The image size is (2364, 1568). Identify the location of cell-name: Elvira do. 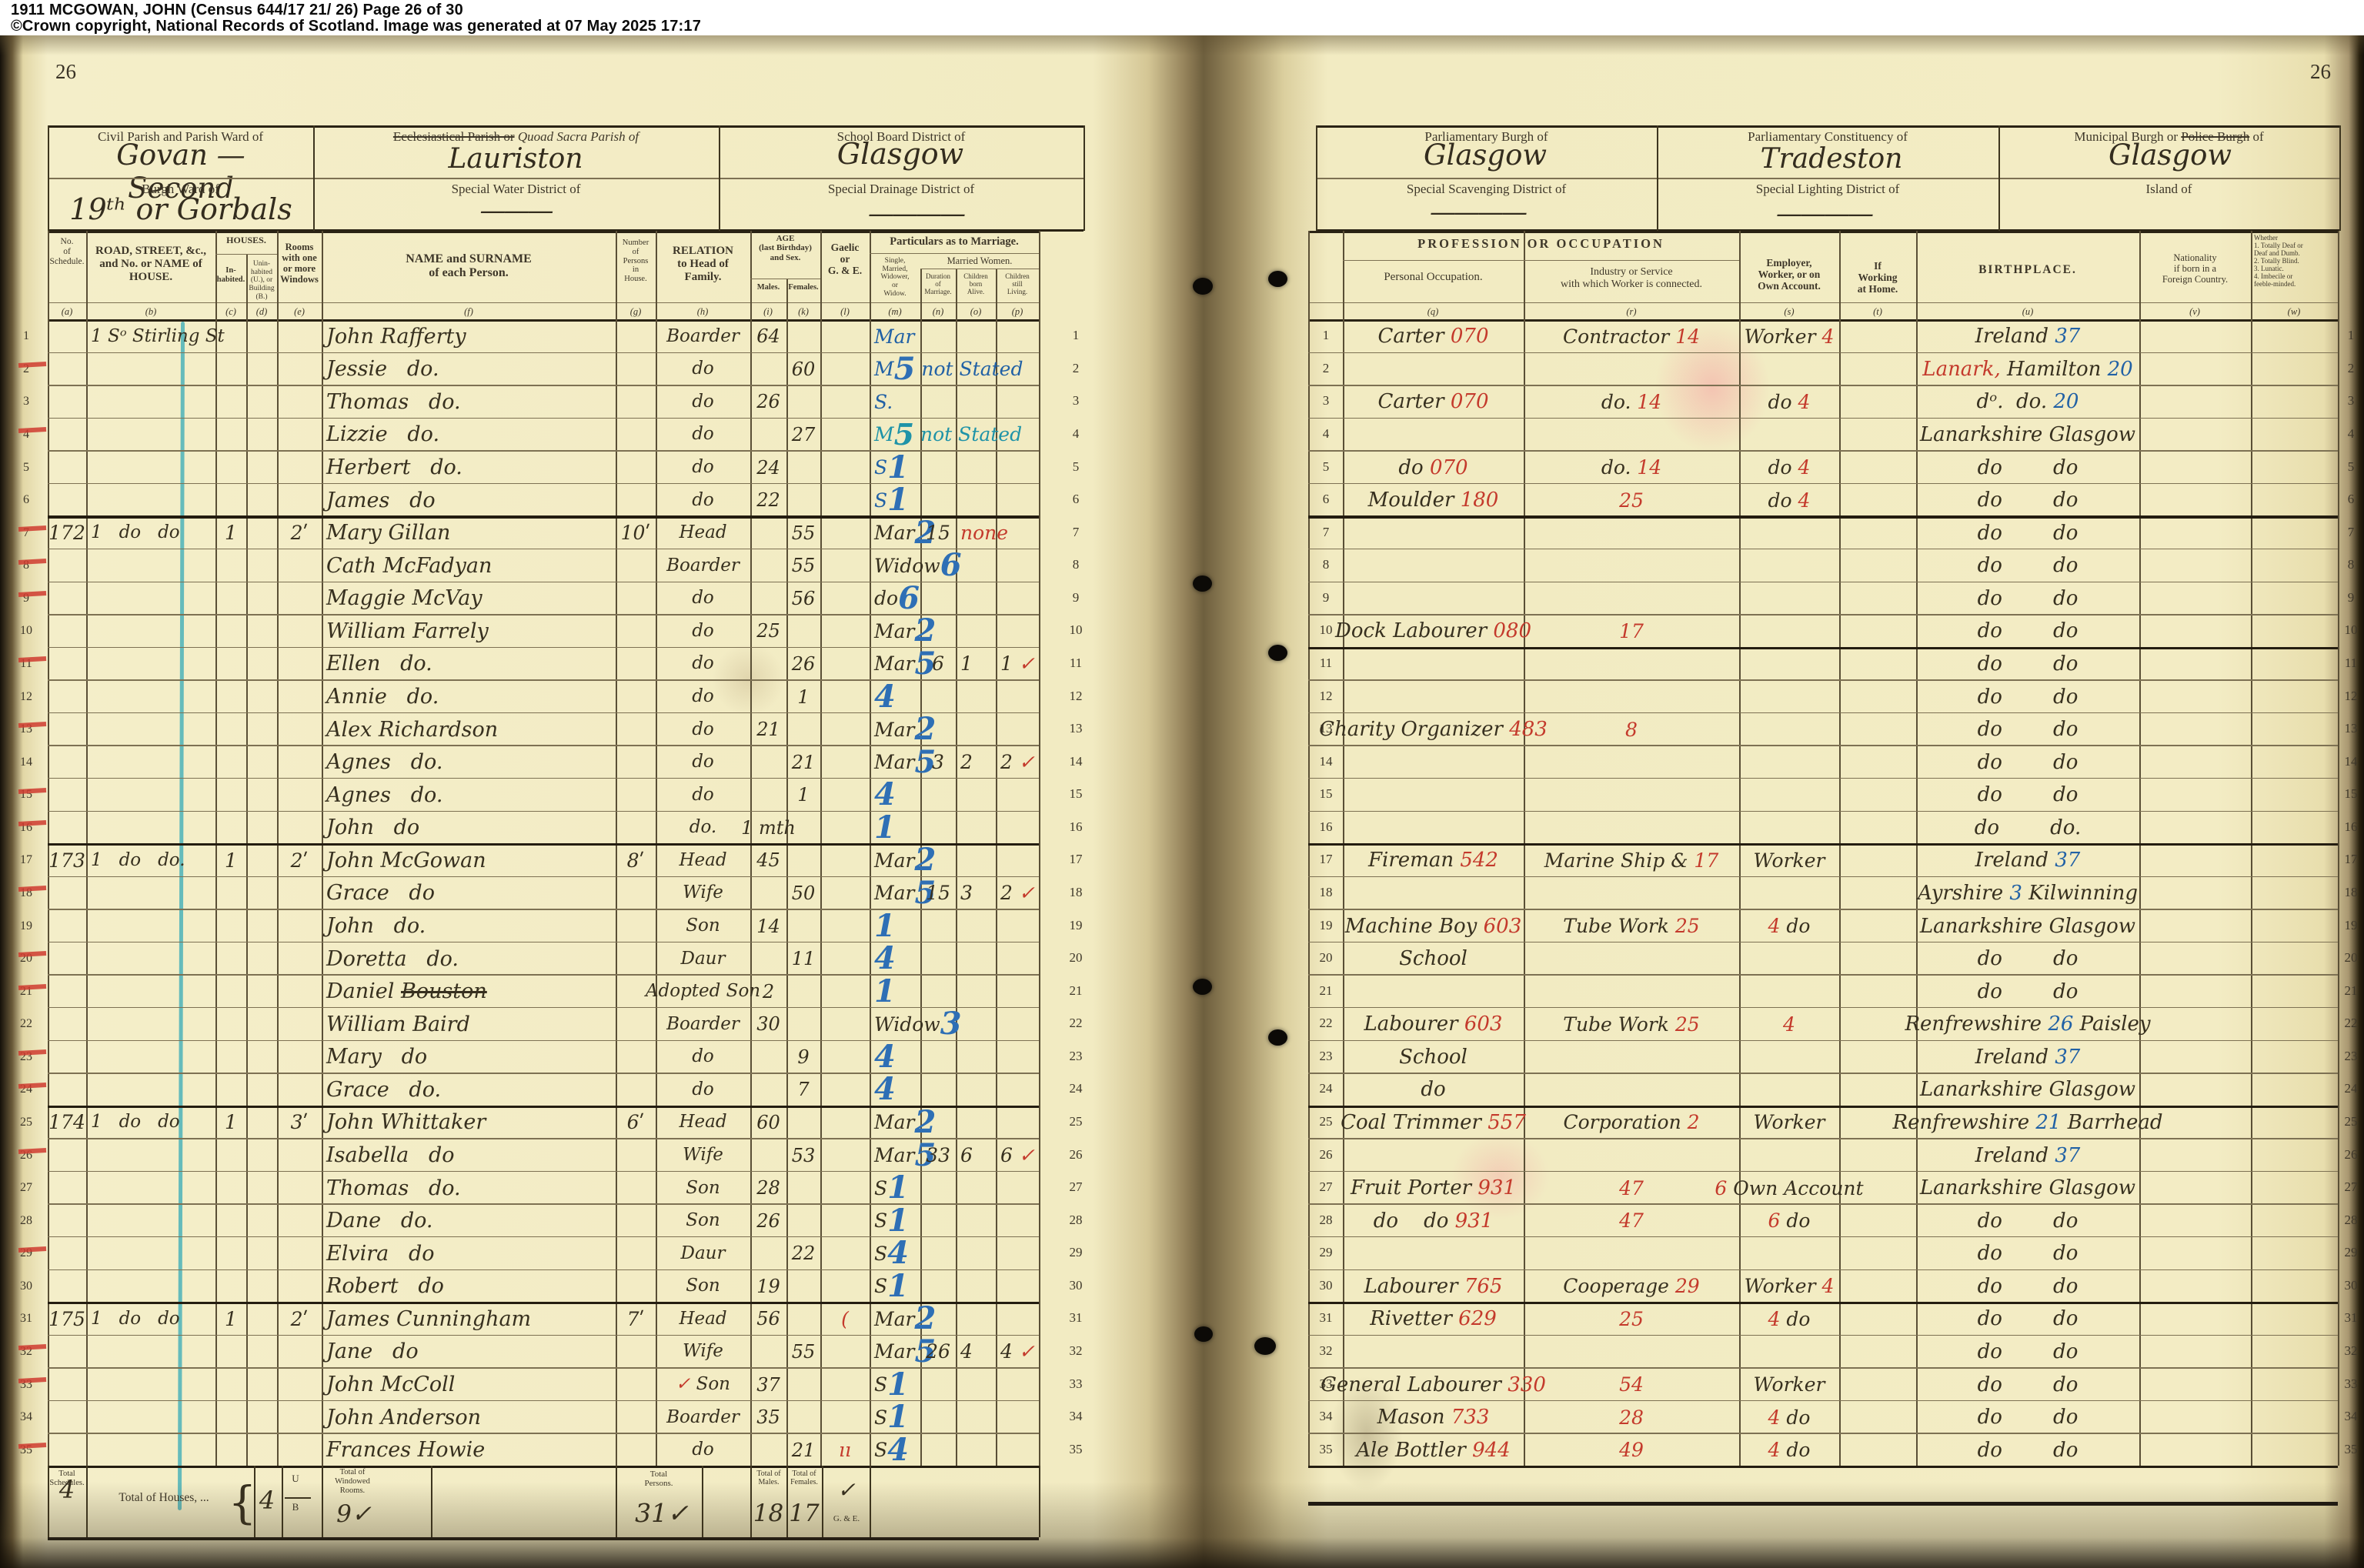
(471, 1254).